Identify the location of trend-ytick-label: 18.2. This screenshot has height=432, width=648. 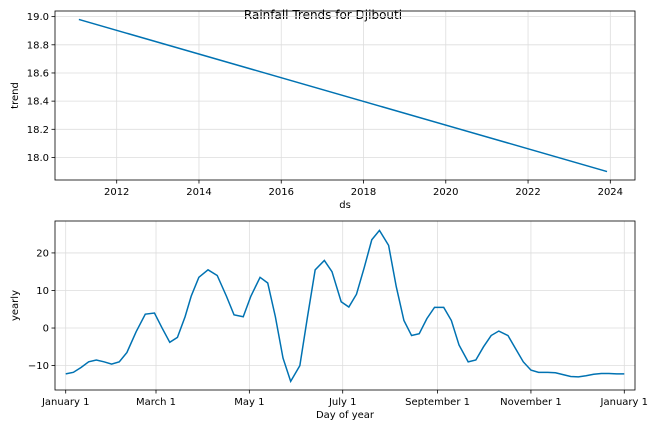
(38, 130).